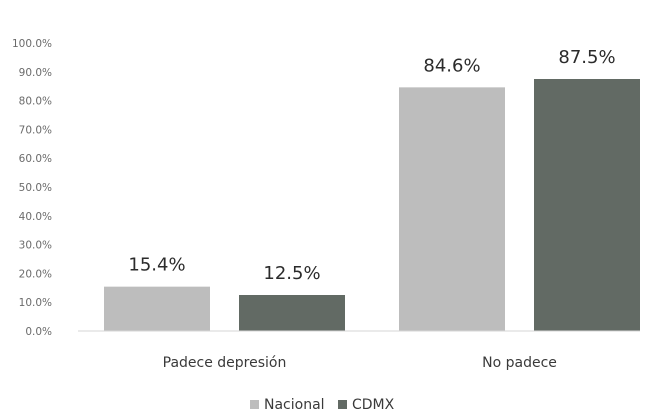  I want to click on y-tick-label: 60.0%, so click(35, 159).